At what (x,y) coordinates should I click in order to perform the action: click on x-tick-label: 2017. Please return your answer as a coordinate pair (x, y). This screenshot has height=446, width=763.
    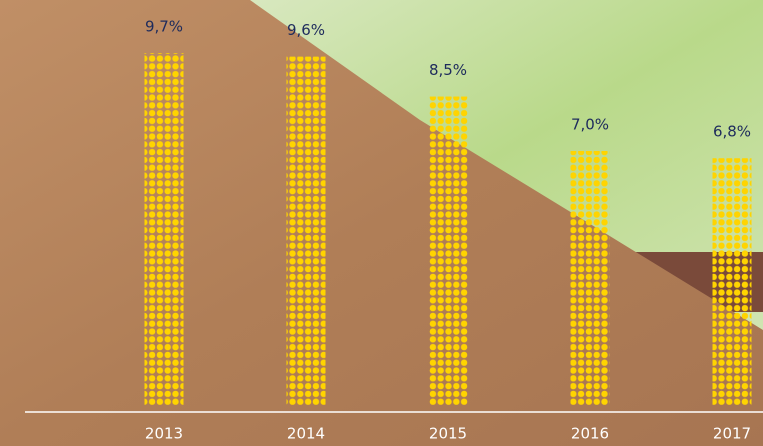
    Looking at the image, I should click on (732, 434).